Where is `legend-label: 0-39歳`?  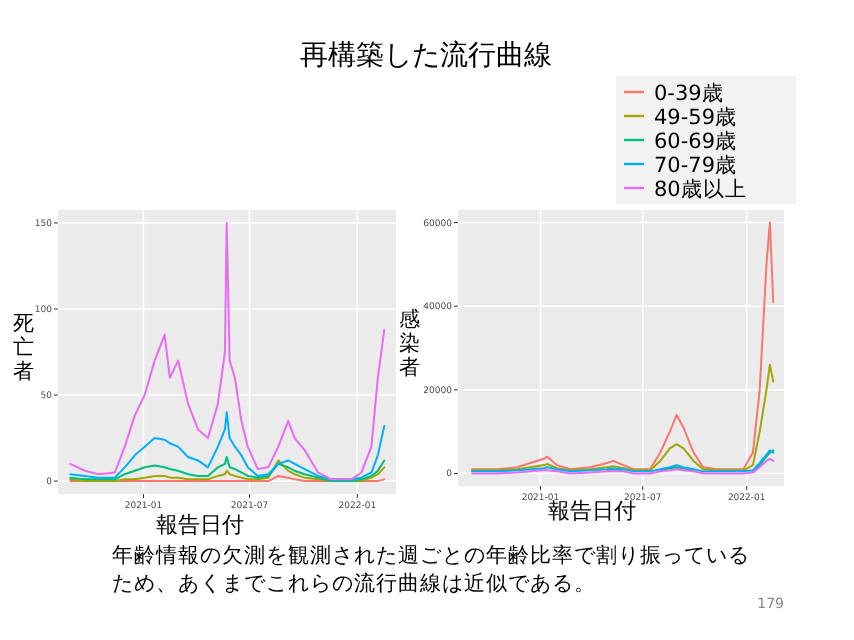
legend-label: 0-39歳 is located at coordinates (689, 93).